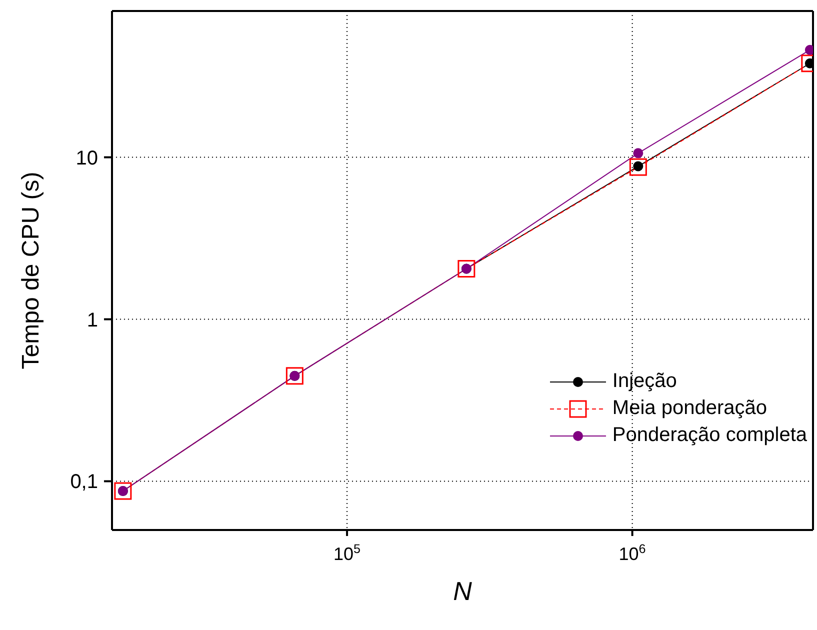 The height and width of the screenshot is (630, 817). I want to click on legend-label: Injeção, so click(644, 381).